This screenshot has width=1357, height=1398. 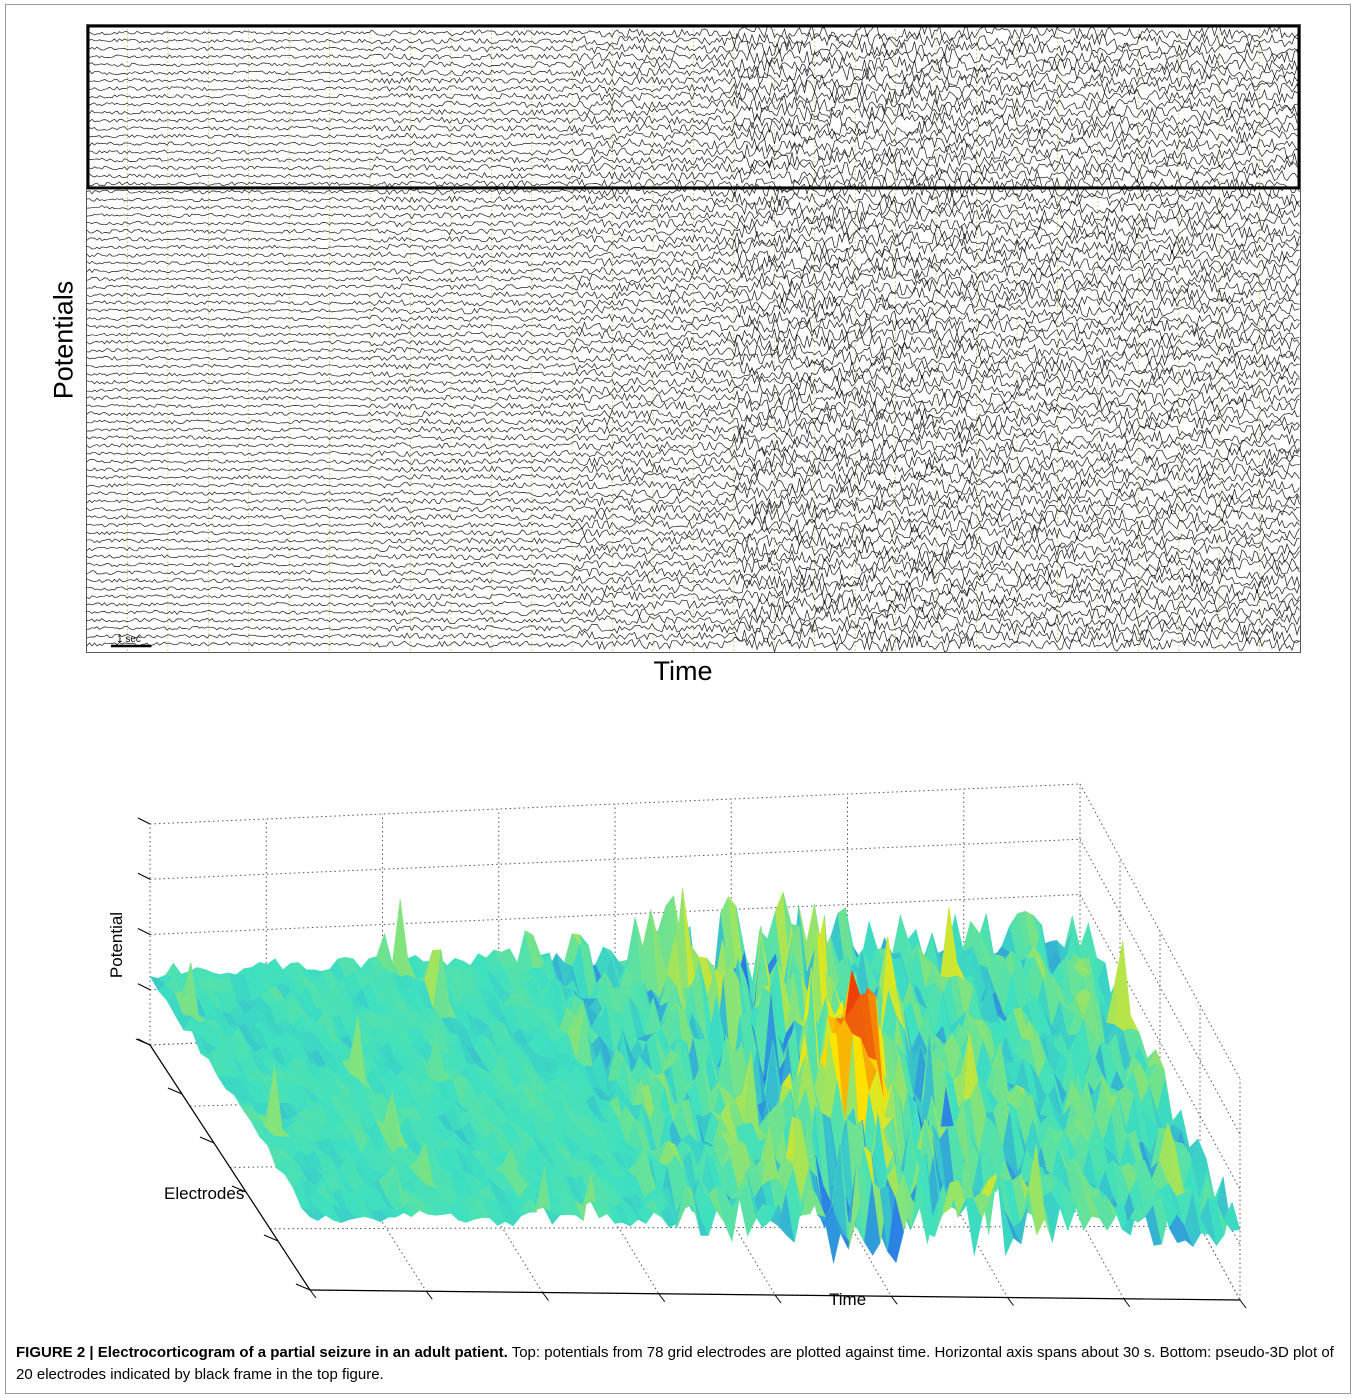 I want to click on axis-line, so click(x=230, y=1167).